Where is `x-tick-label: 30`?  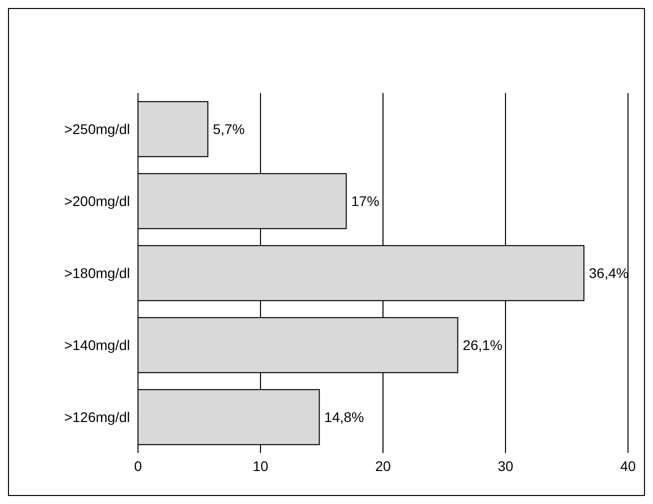
x-tick-label: 30 is located at coordinates (506, 466).